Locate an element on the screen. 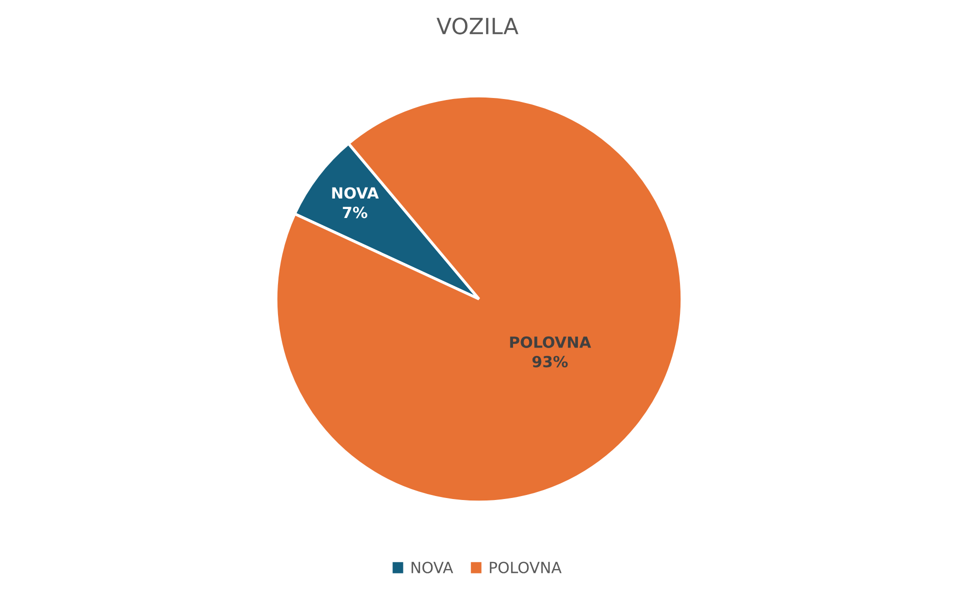  legend-label: POLOVNA is located at coordinates (526, 568).